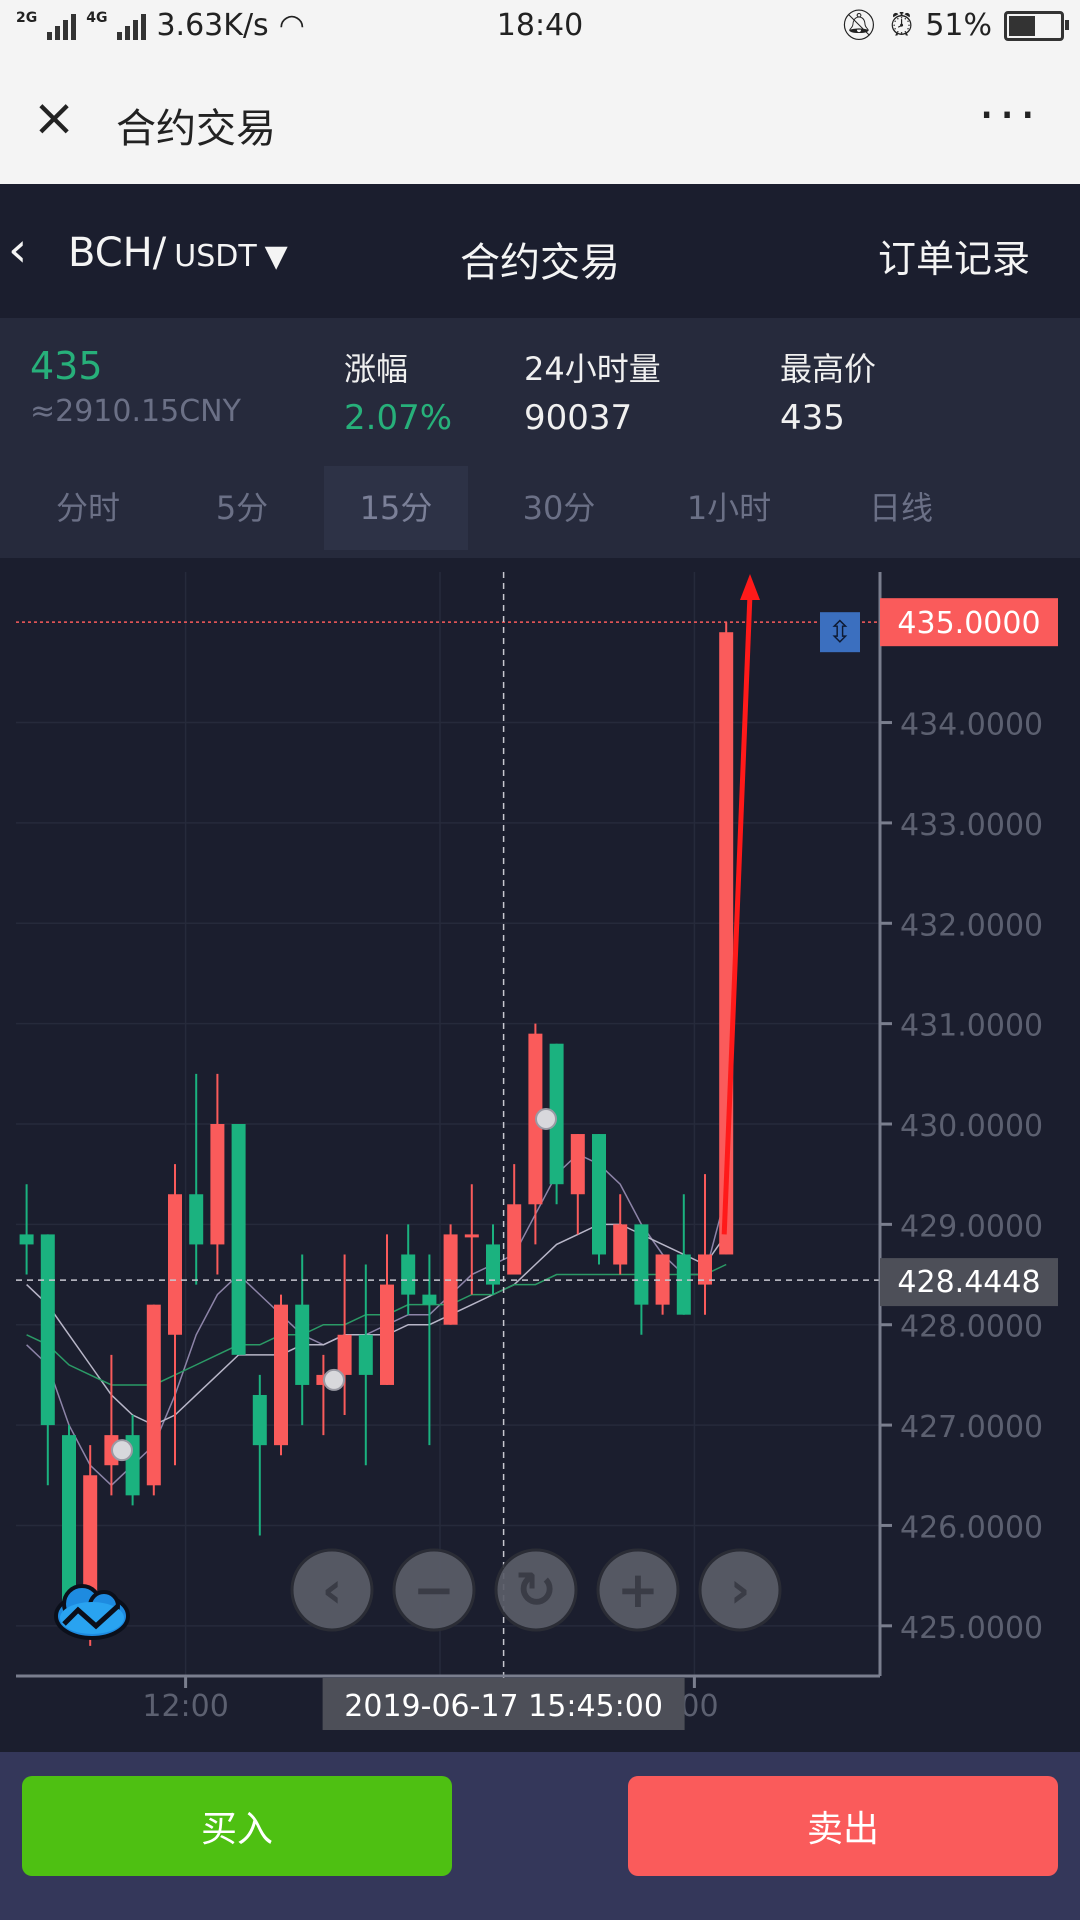  What do you see at coordinates (398, 418) in the screenshot?
I see `change-value: 2.07%` at bounding box center [398, 418].